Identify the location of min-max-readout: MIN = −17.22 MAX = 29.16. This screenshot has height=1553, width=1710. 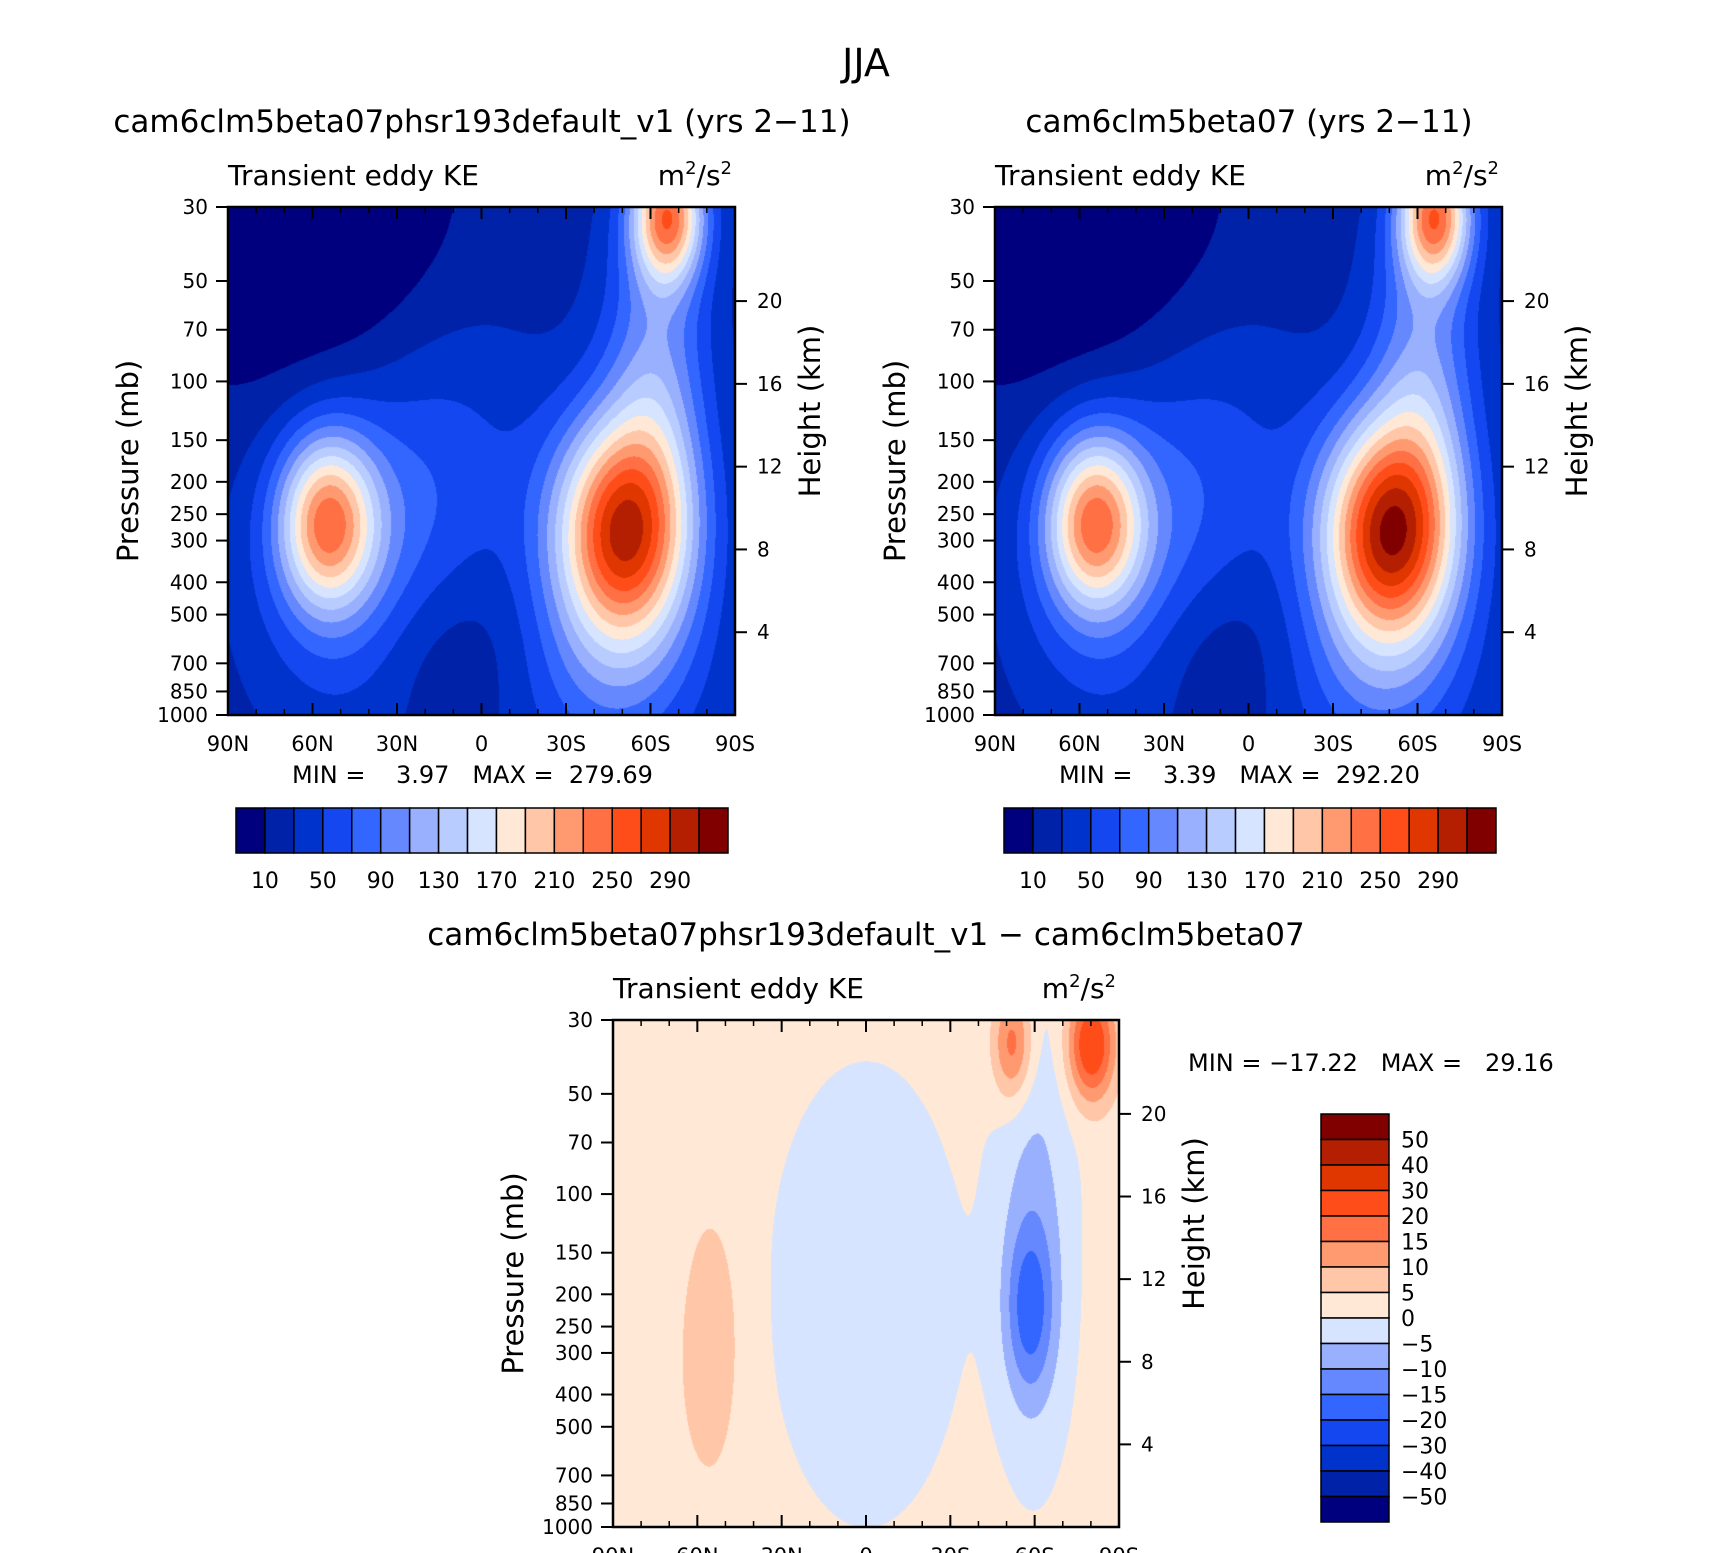
(1371, 1063).